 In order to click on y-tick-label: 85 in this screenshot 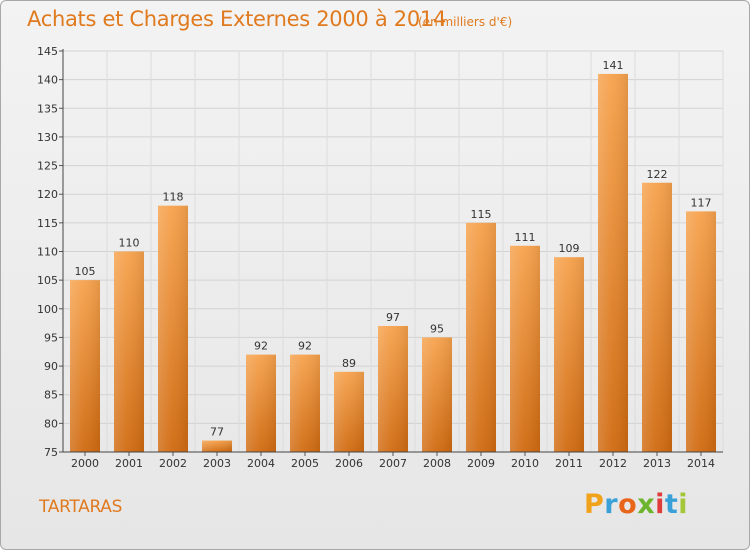, I will do `click(51, 395)`.